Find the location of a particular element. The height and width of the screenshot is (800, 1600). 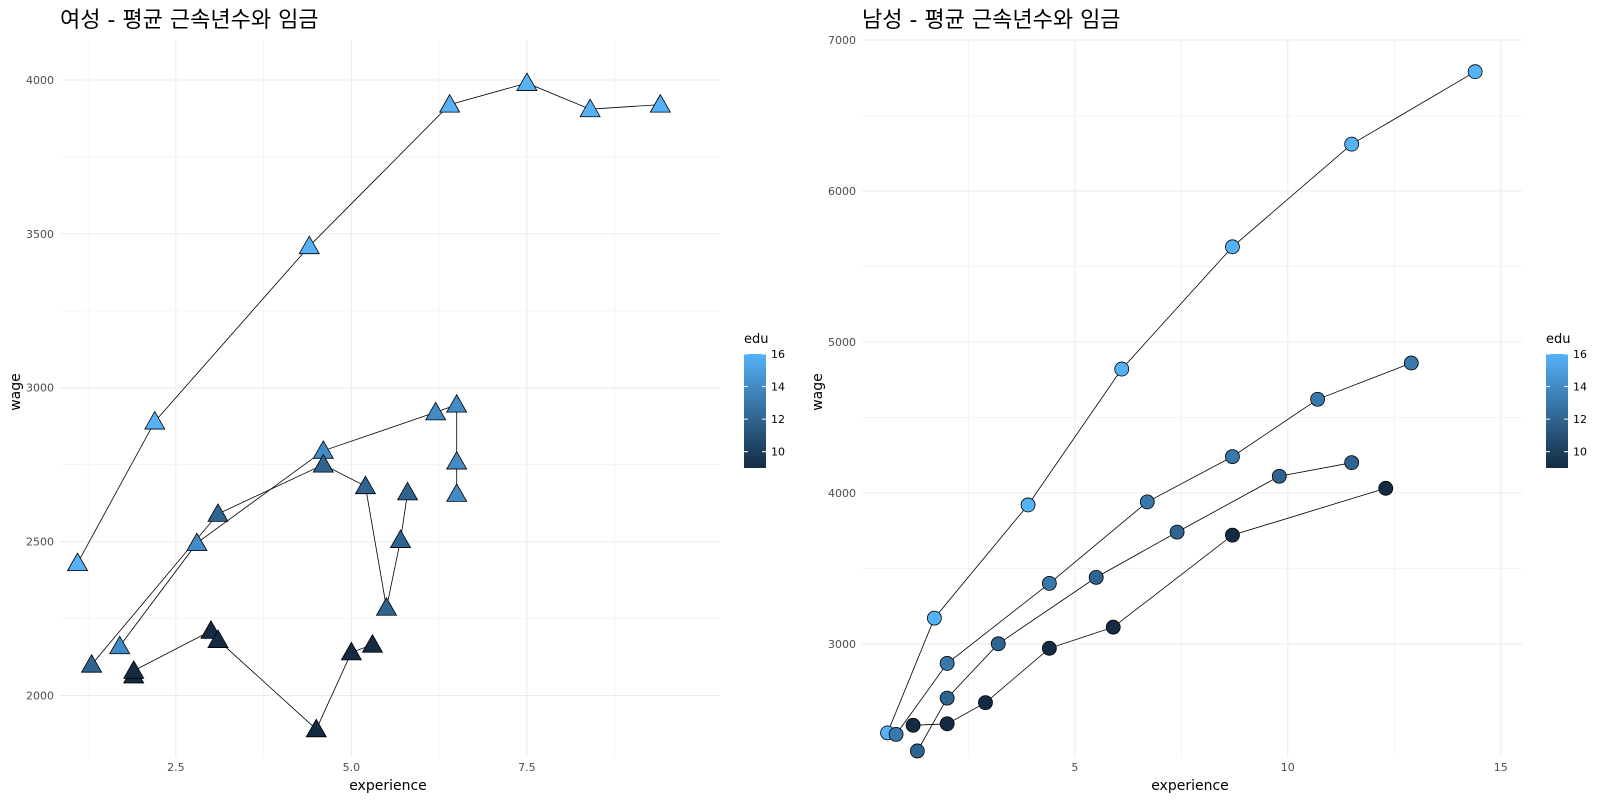

x-tick-labels-male: 5 10 15 is located at coordinates (1289, 767).